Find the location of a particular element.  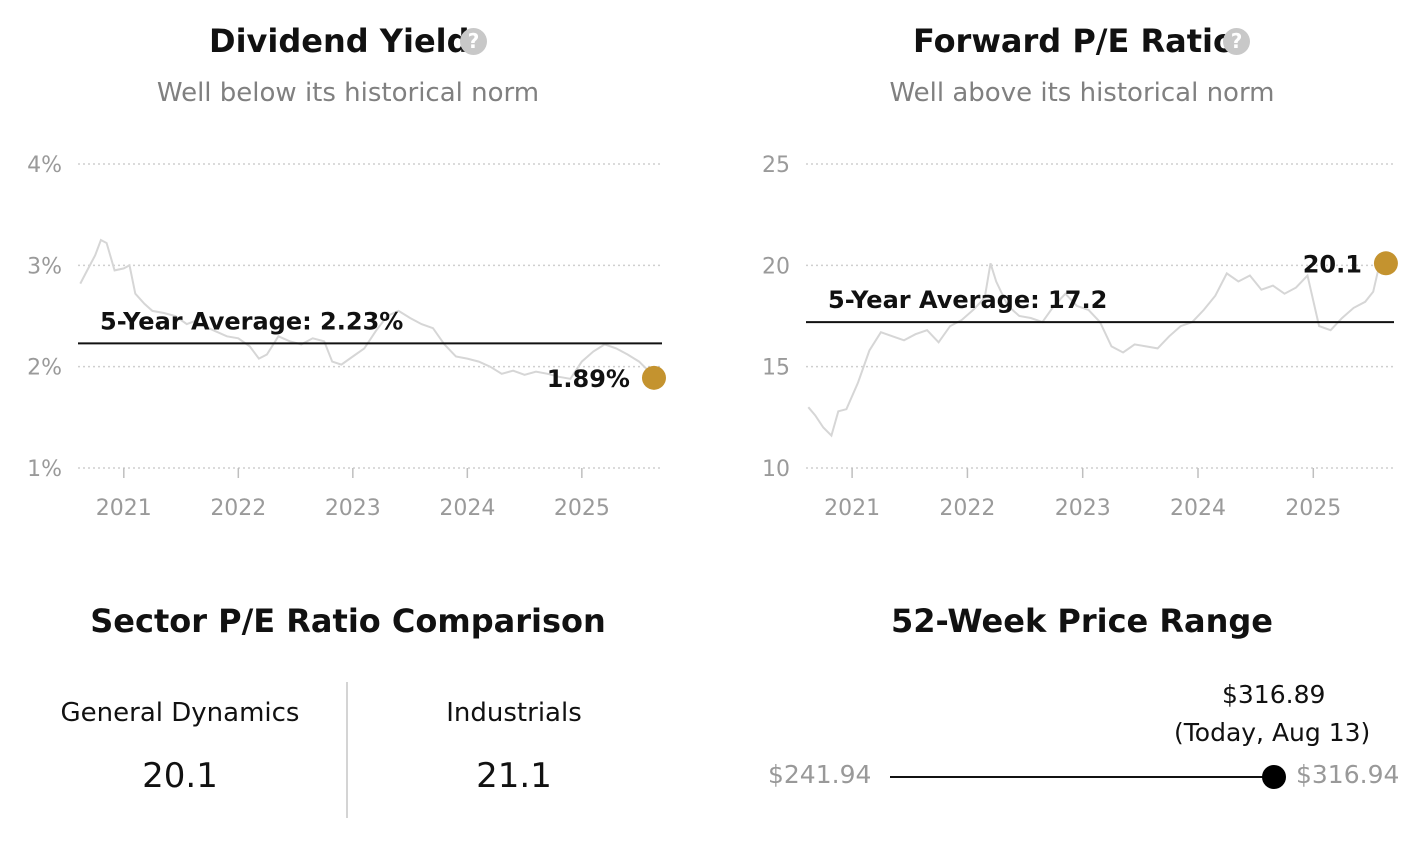

current-date-note: (Today, Aug 13) is located at coordinates (1272, 732).